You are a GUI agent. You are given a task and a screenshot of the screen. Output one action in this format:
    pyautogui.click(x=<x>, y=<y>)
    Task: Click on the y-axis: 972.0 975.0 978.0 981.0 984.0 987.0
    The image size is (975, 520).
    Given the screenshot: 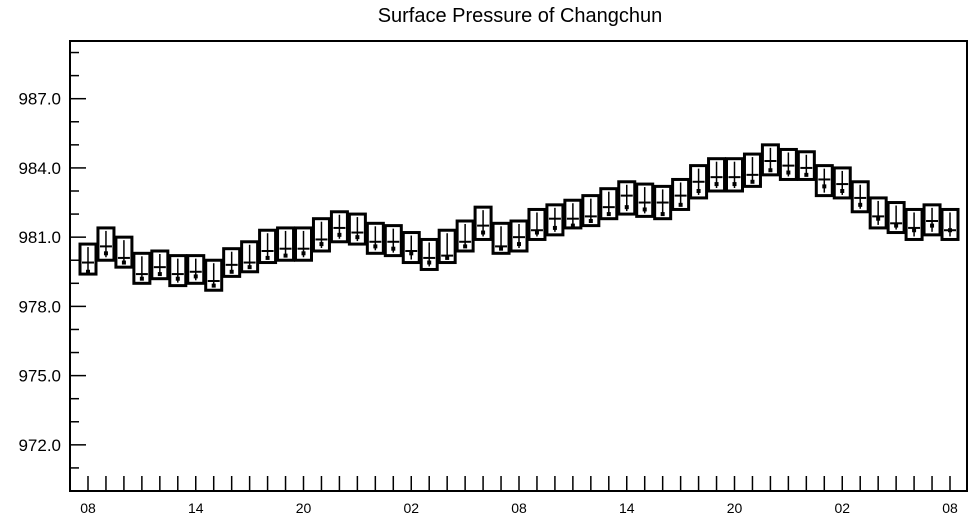 What is the action you would take?
    pyautogui.click(x=52, y=260)
    